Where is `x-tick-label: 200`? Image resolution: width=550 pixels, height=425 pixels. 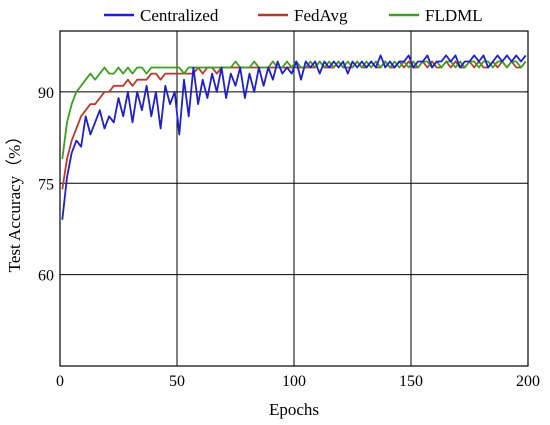 x-tick-label: 200 is located at coordinates (528, 381).